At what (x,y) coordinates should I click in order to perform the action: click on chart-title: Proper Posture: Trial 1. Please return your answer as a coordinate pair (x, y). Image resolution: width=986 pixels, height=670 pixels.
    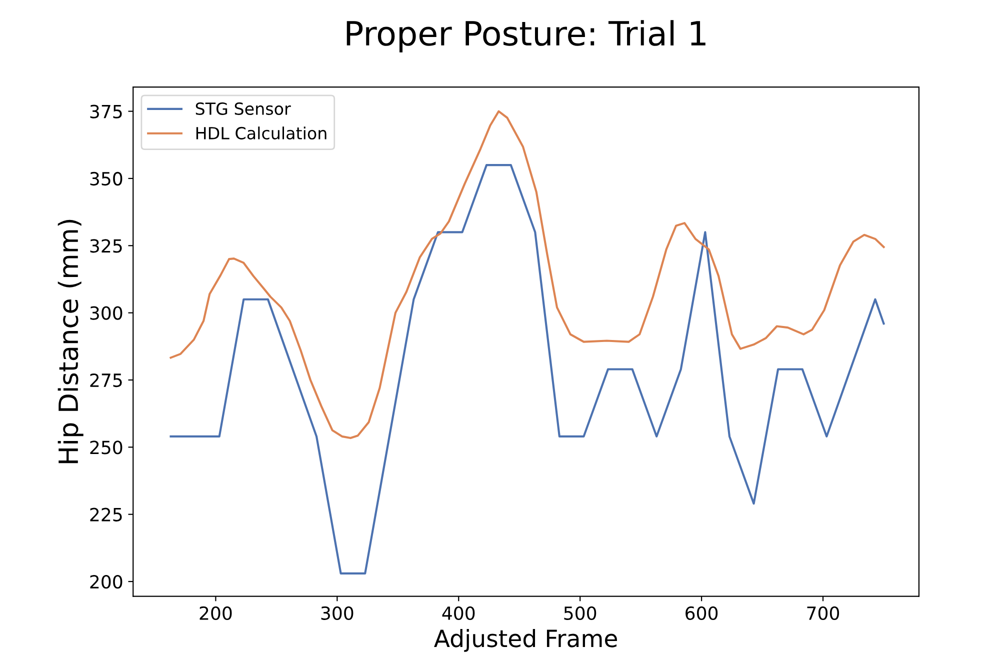
    Looking at the image, I should click on (526, 36).